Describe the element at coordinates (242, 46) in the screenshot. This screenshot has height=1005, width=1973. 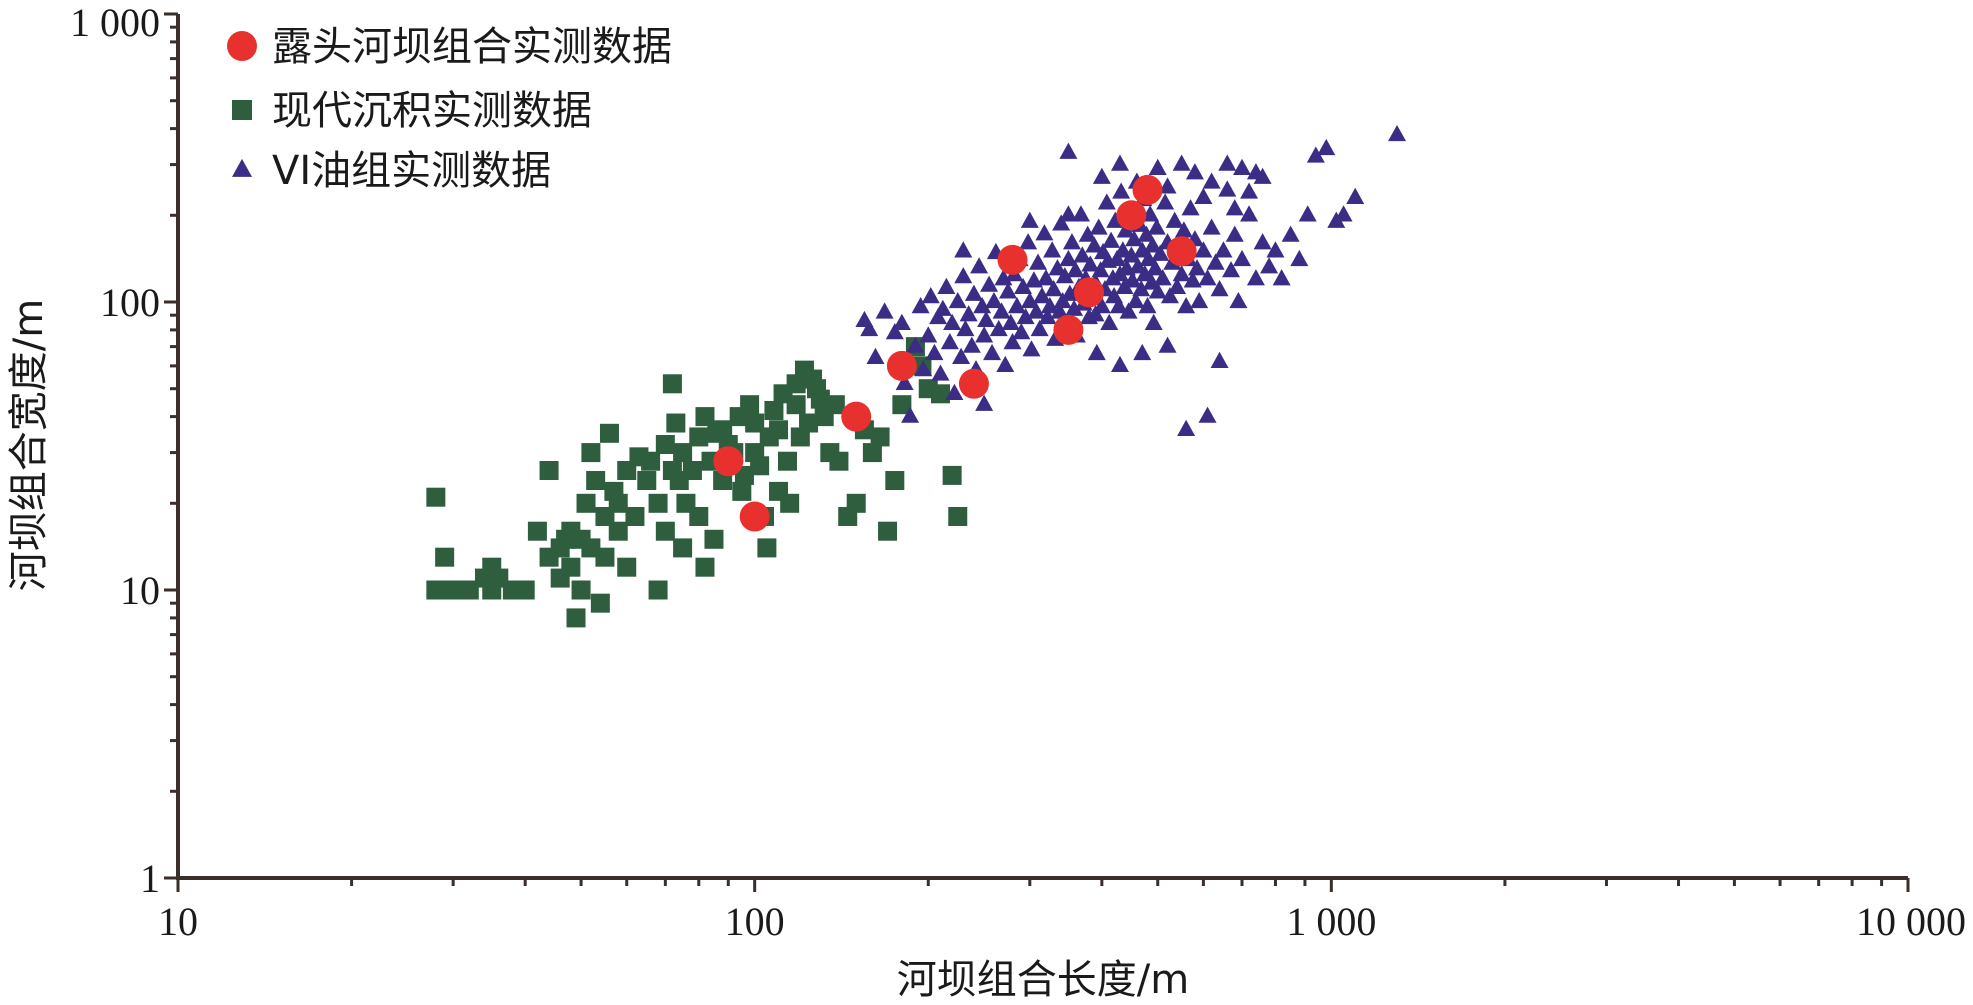
I see `legend-marker-circle` at that location.